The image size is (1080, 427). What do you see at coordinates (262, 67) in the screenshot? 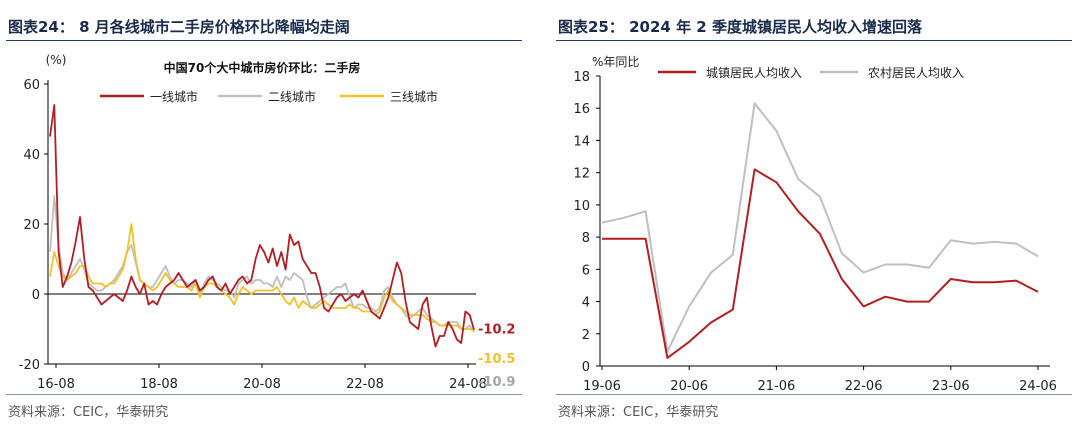
I see `inner-chart-title: 中国70个大中城市房价环比：二手房` at bounding box center [262, 67].